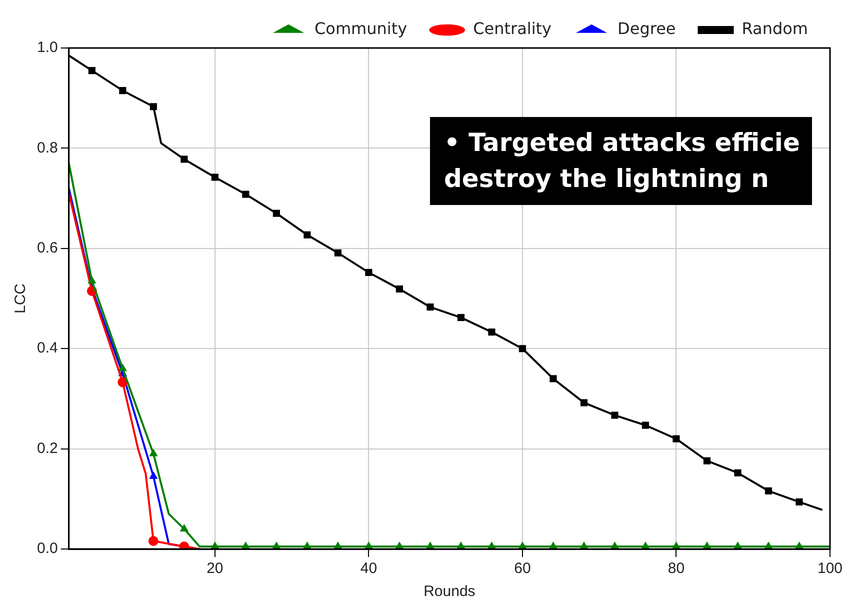 The image size is (852, 607). I want to click on annotation: • Targeted attacks efficie destroy the lightning n, so click(621, 161).